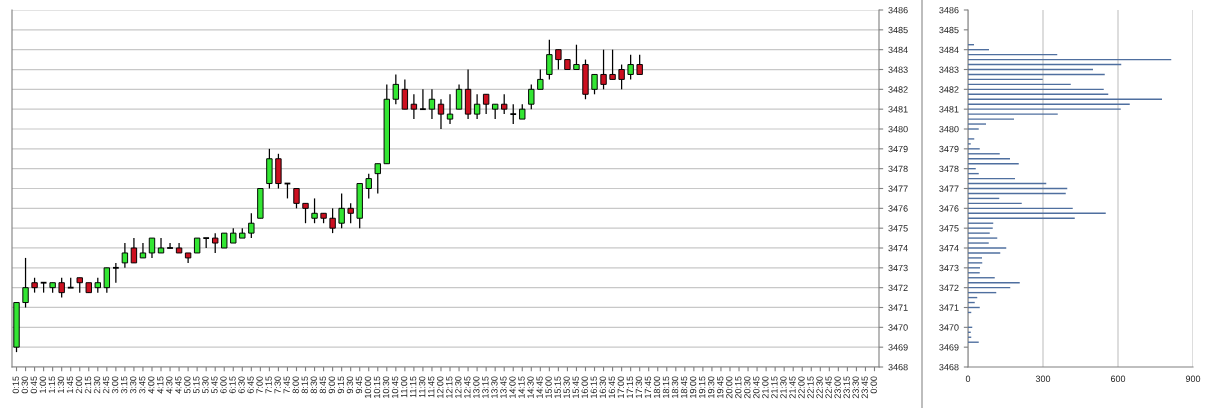 Image resolution: width=1211 pixels, height=408 pixels. What do you see at coordinates (801, 387) in the screenshot?
I see `x-tick-label: 22:00` at bounding box center [801, 387].